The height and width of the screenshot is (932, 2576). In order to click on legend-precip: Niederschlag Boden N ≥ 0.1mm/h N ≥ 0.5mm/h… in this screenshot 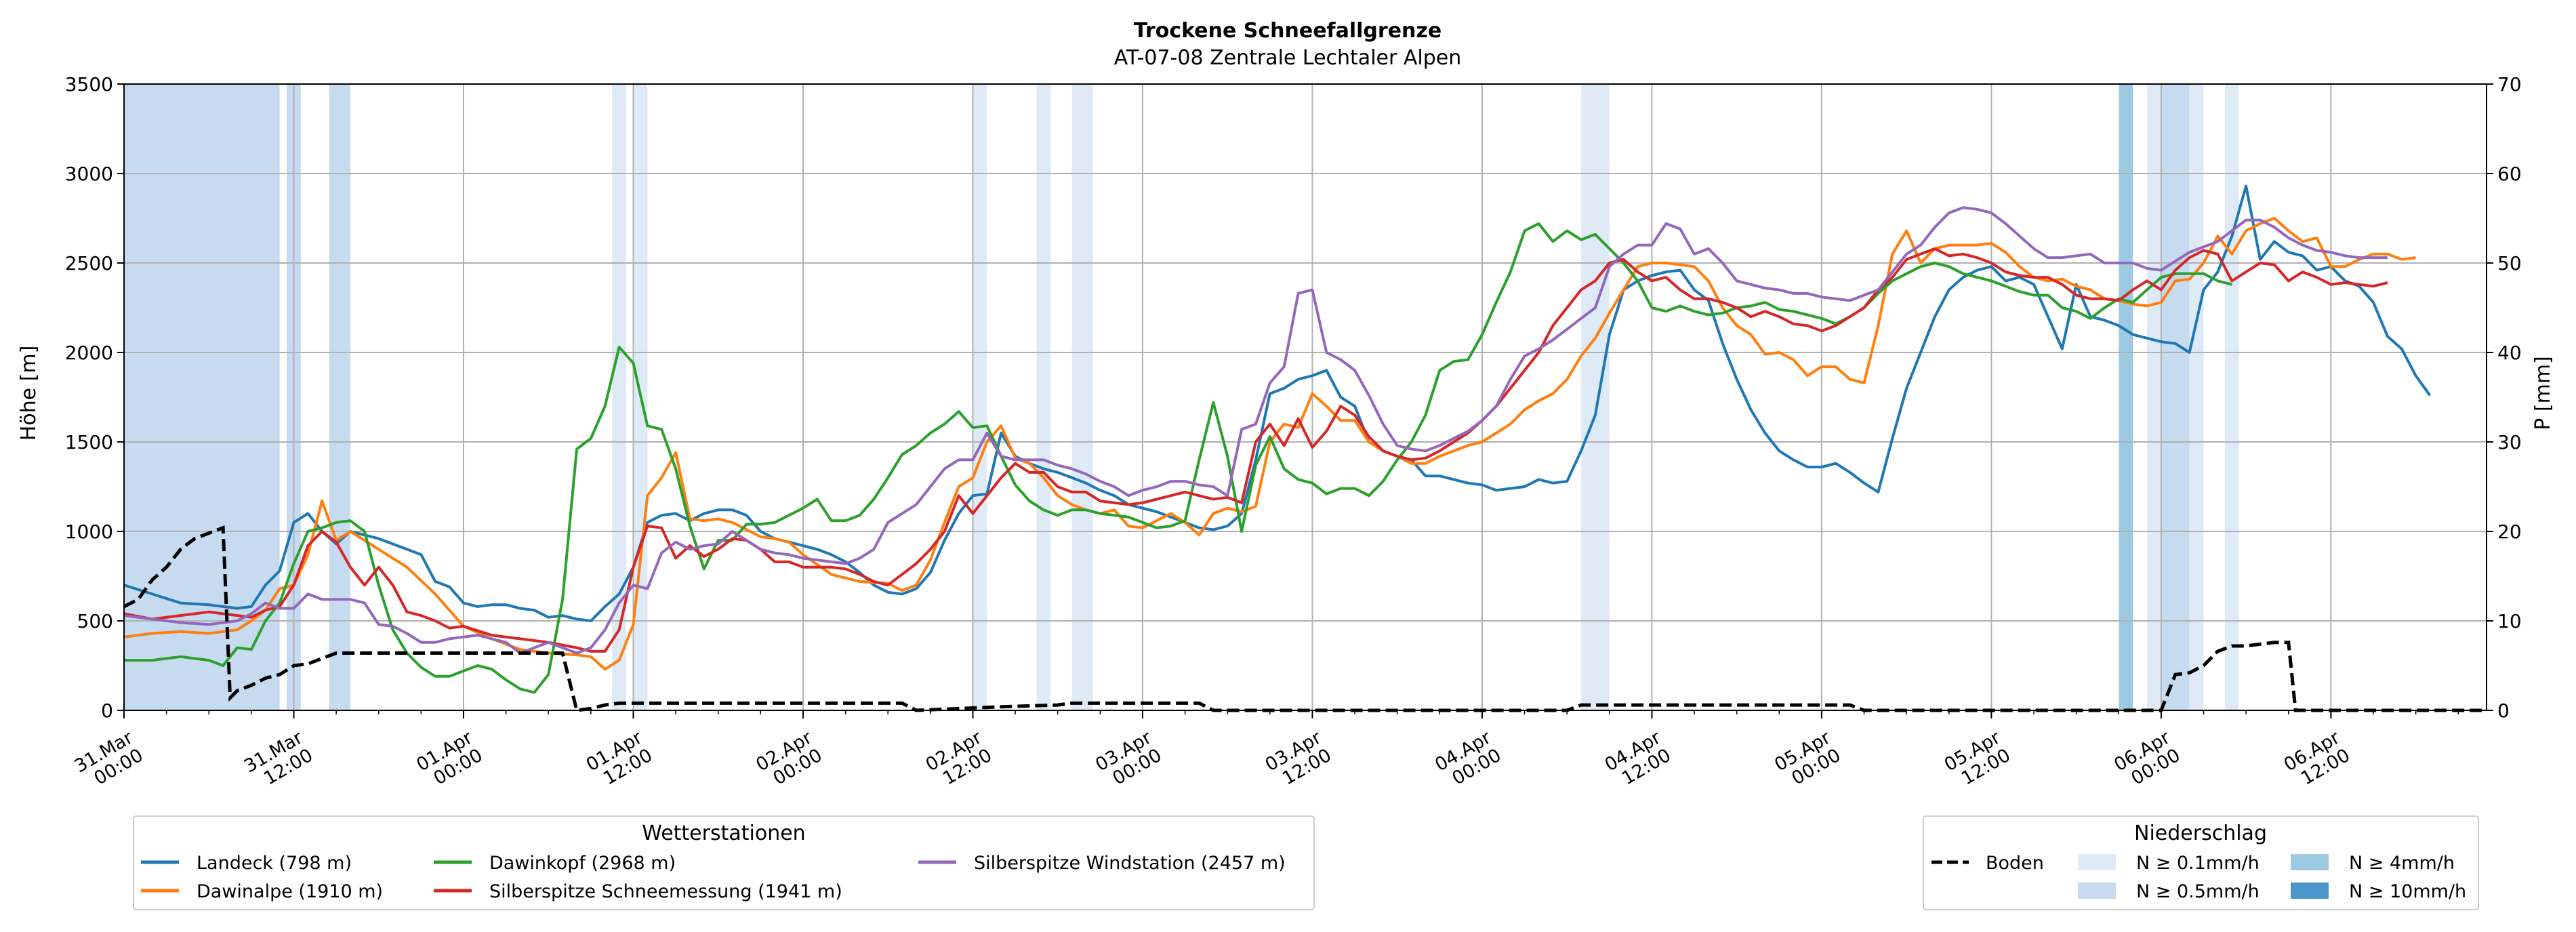, I will do `click(2201, 862)`.